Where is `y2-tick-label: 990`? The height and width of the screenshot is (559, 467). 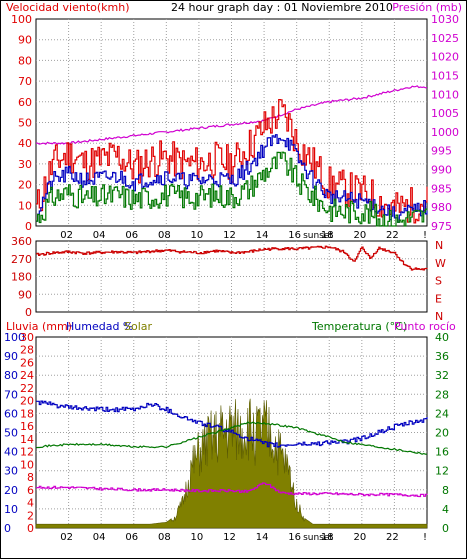 y2-tick-label: 990 is located at coordinates (441, 170).